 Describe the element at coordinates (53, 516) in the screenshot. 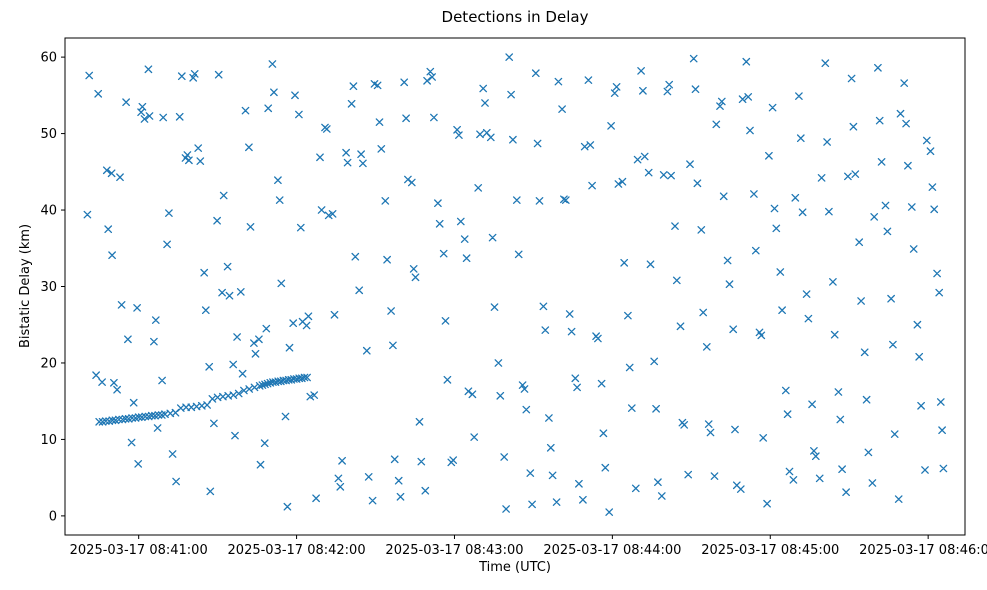

I see `y-tick-label: 0` at that location.